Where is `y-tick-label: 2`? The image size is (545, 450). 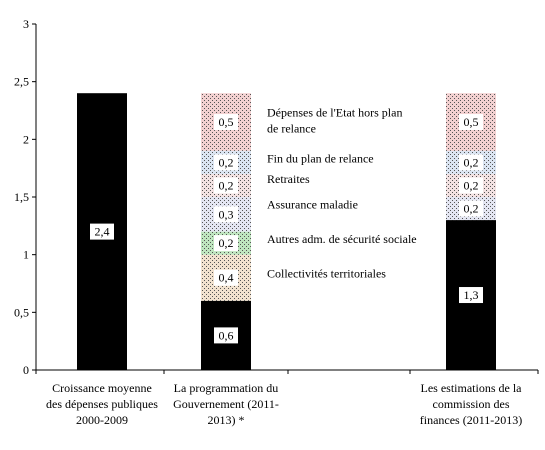 y-tick-label: 2 is located at coordinates (26, 139).